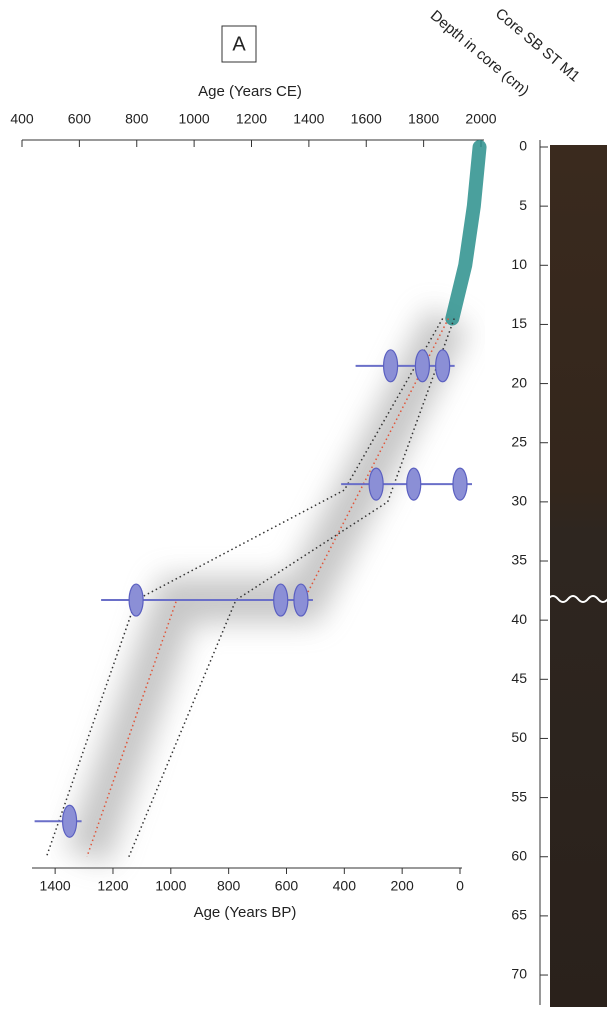 The height and width of the screenshot is (1017, 607). What do you see at coordinates (519, 796) in the screenshot?
I see `y-tick-label: 55` at bounding box center [519, 796].